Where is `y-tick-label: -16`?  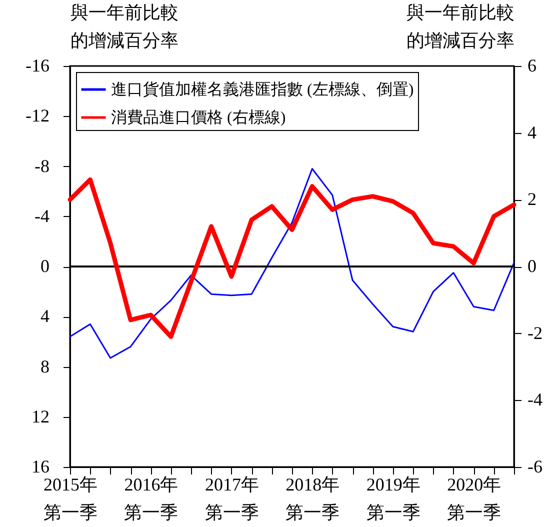
y-tick-label: -16 is located at coordinates (38, 66).